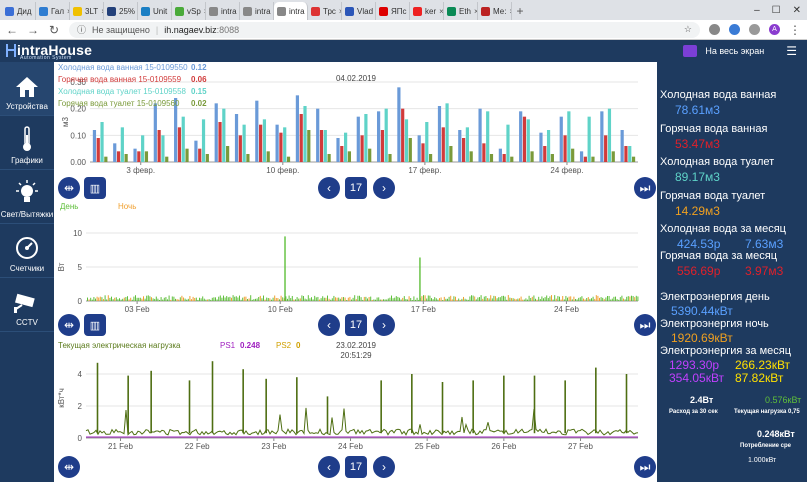 The width and height of the screenshot is (807, 482). Describe the element at coordinates (54, 29) in the screenshot. I see `reload-icon: ↻` at that location.